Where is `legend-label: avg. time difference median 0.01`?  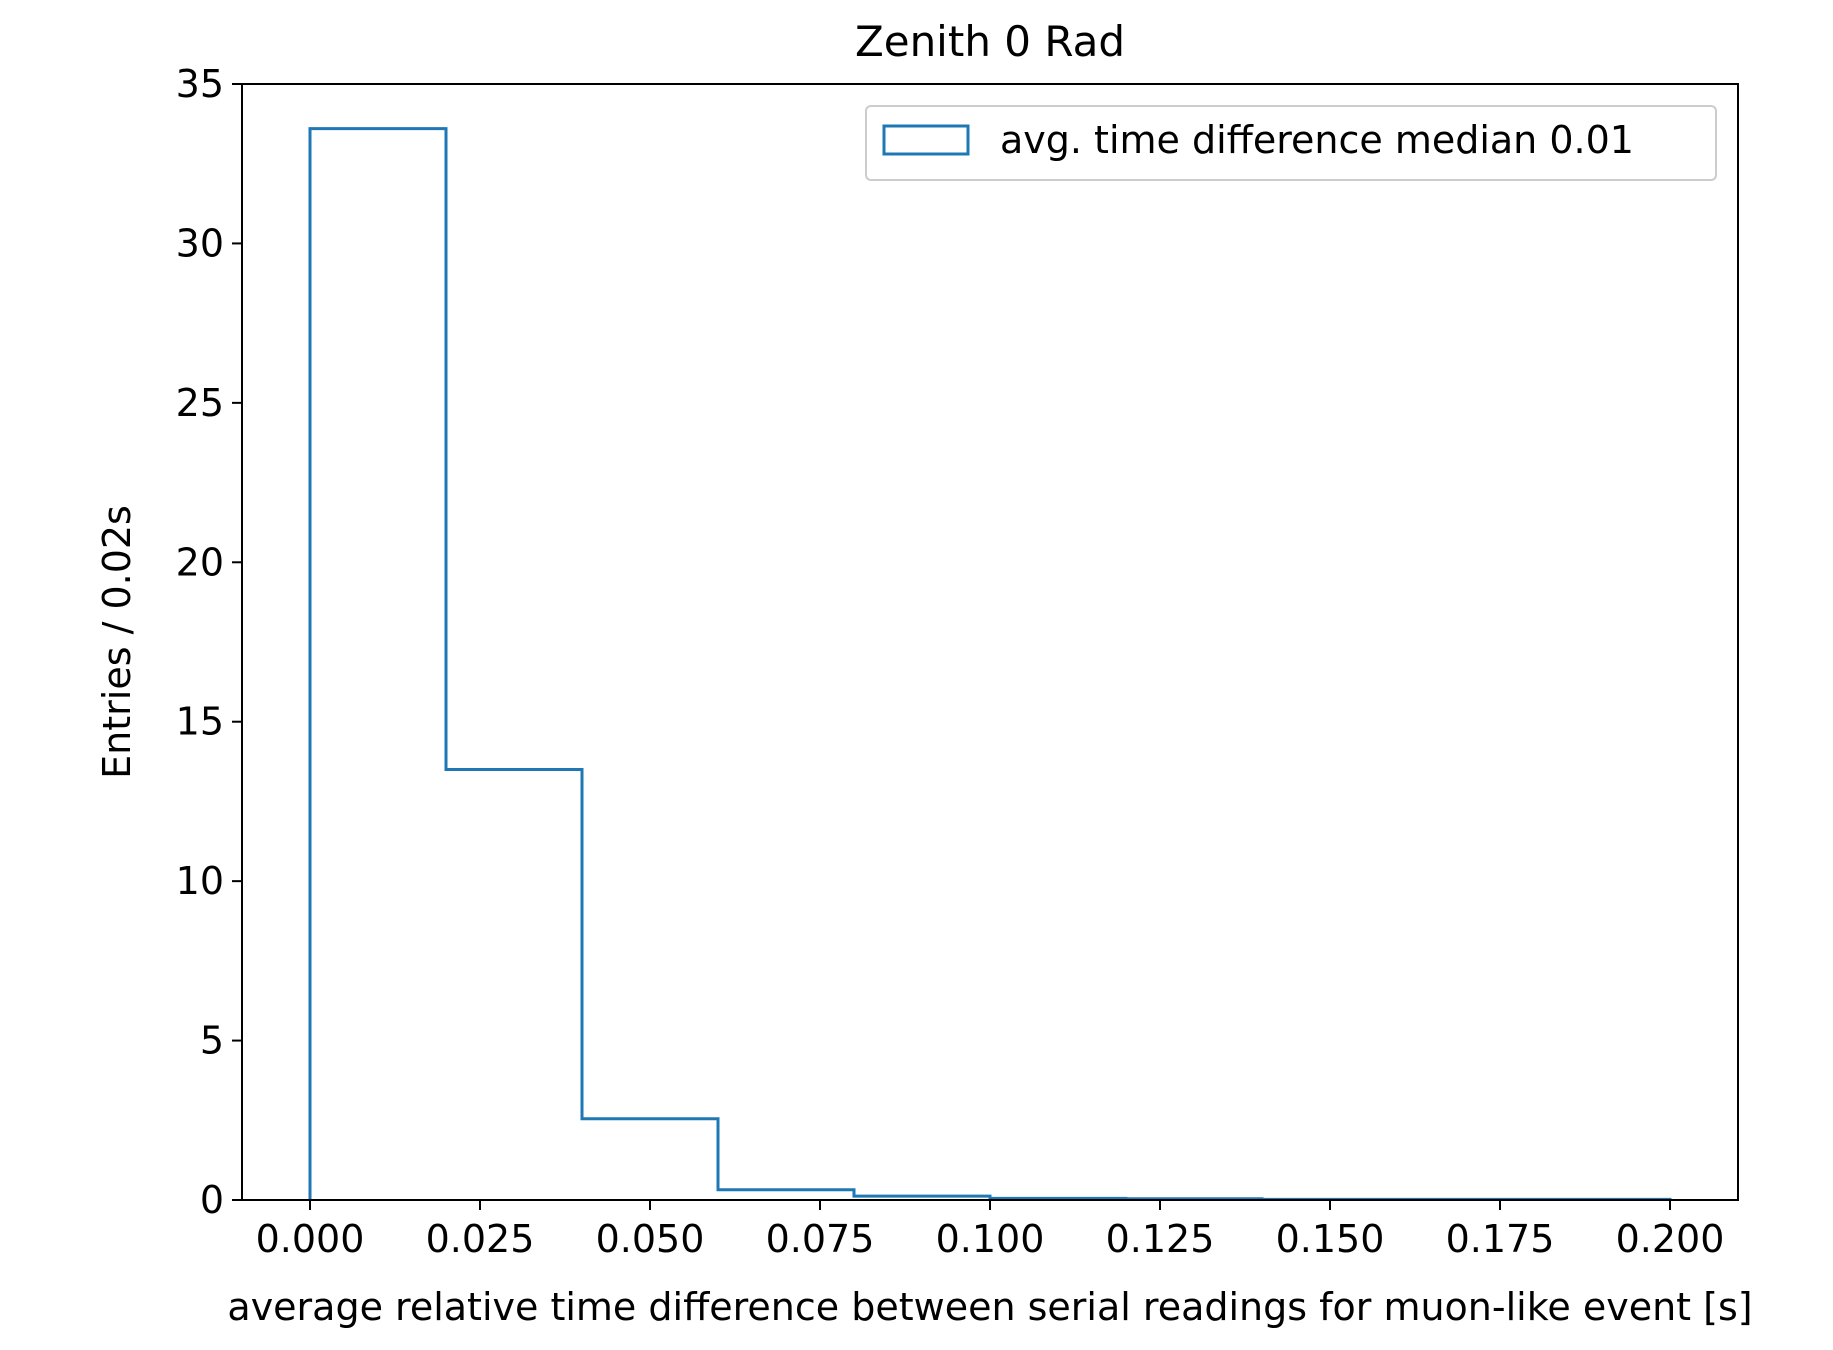 legend-label: avg. time difference median 0.01 is located at coordinates (1317, 140).